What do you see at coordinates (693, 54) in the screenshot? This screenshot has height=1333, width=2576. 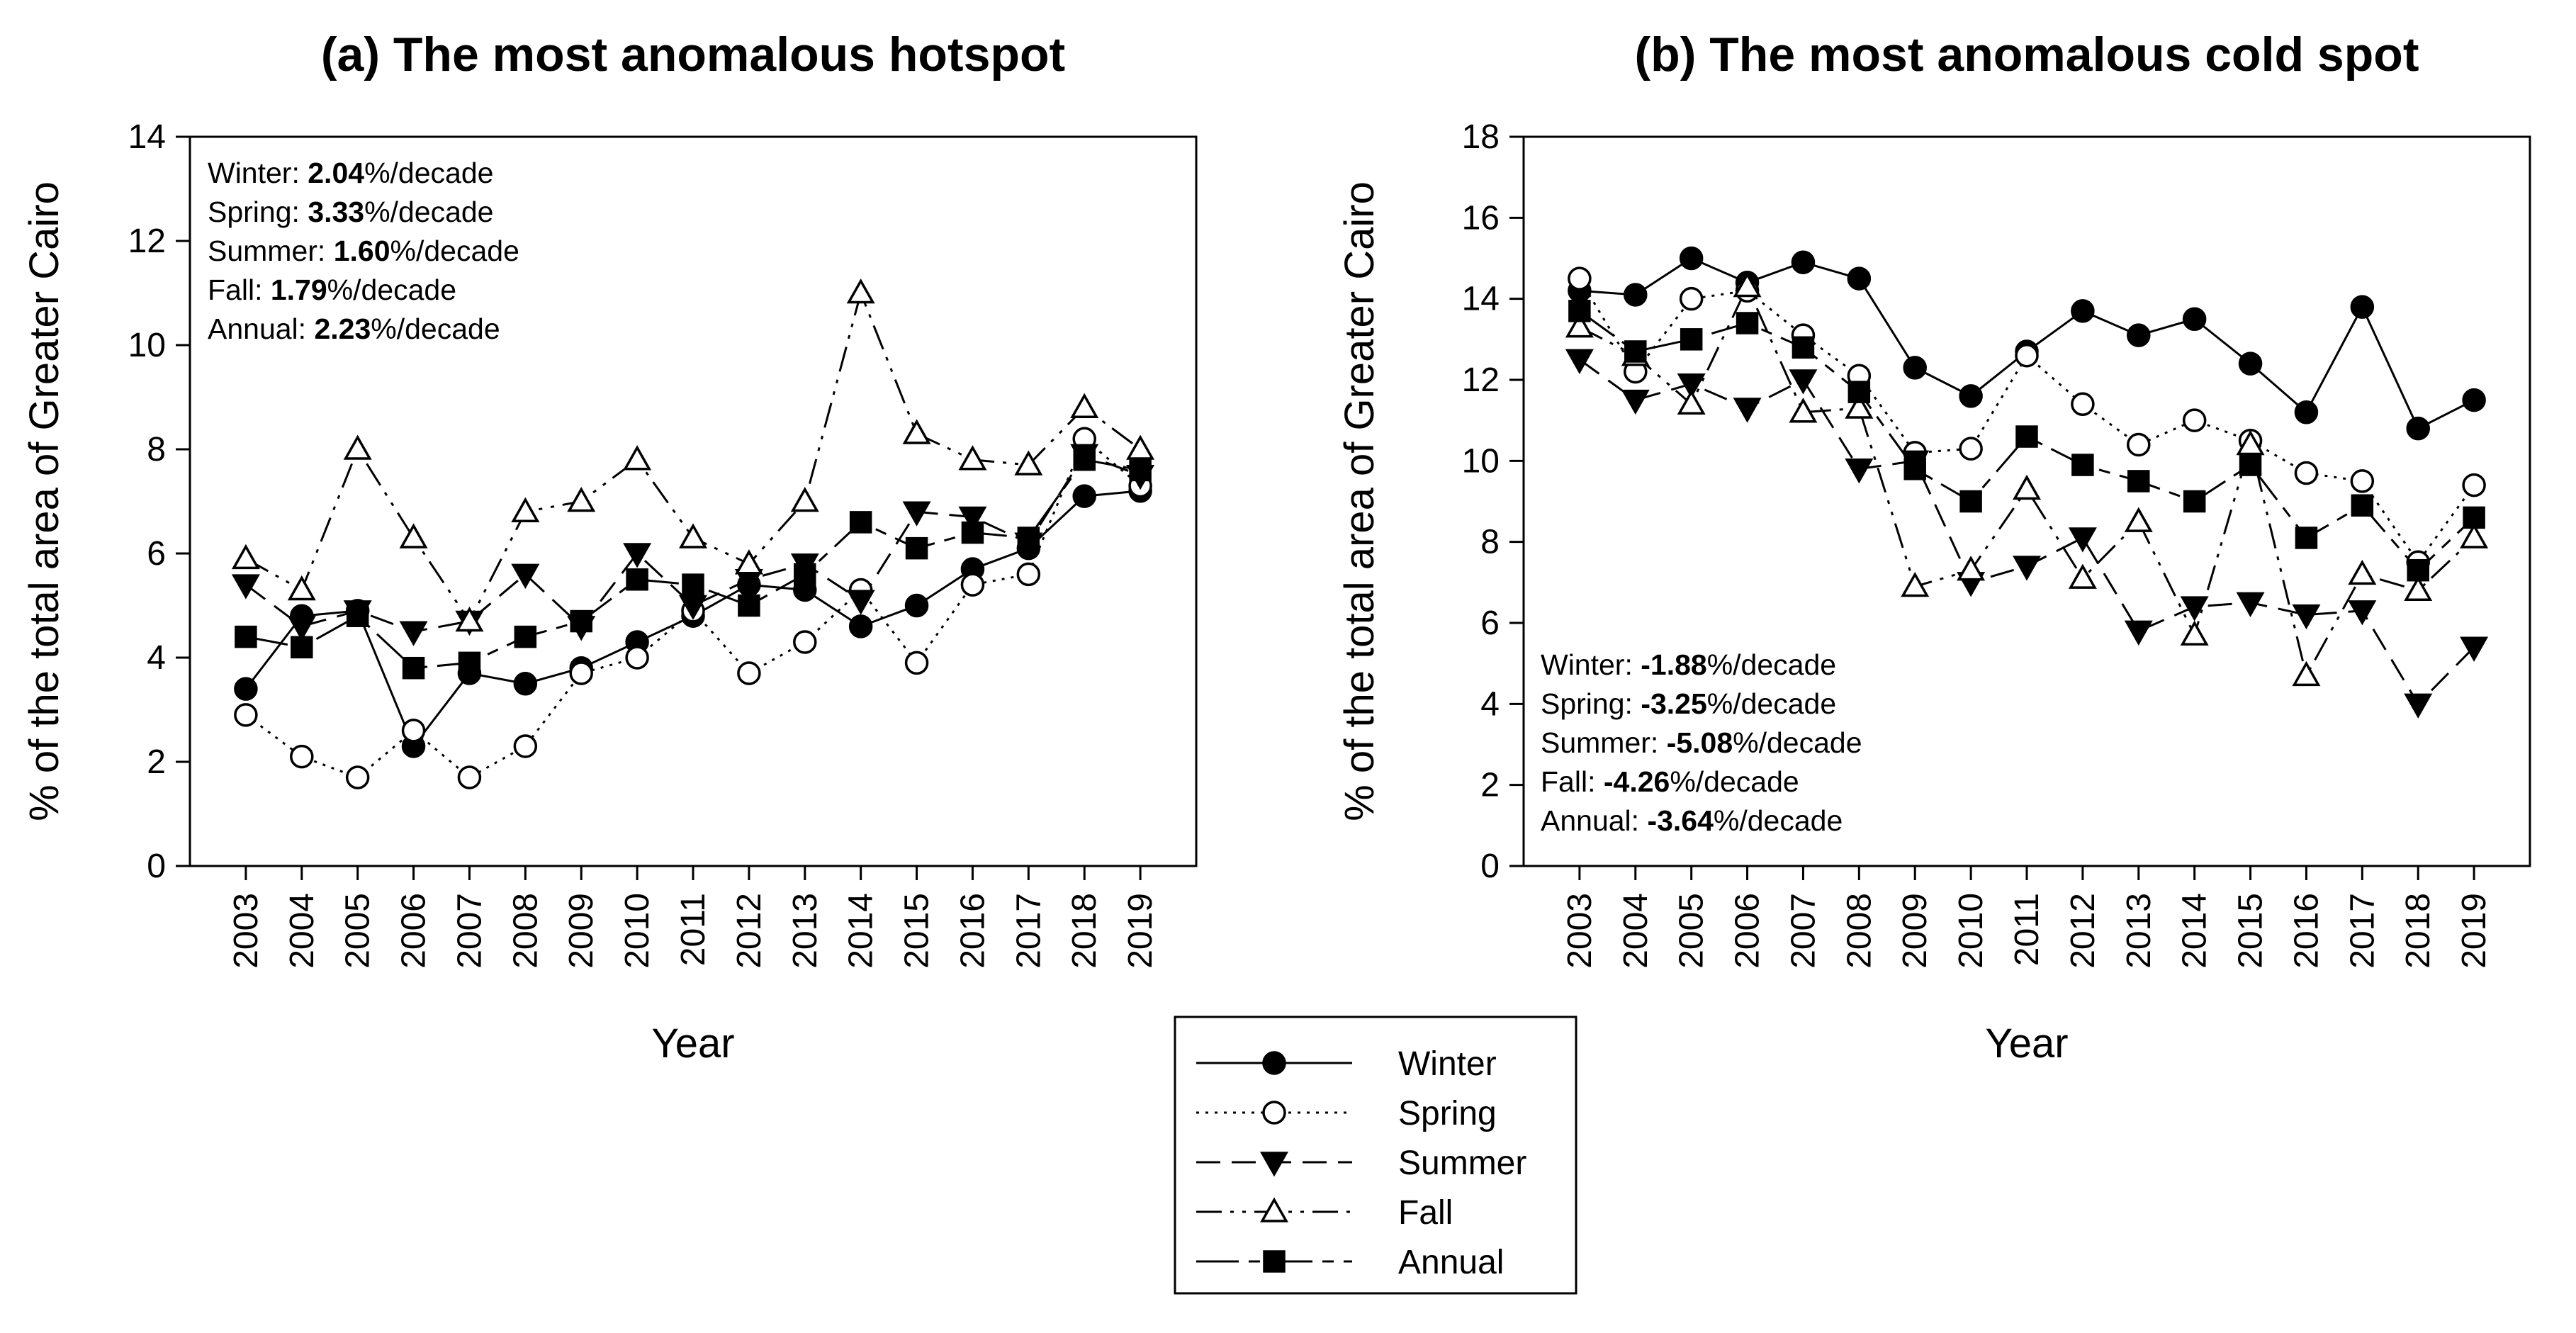 I see `chart-title: (a) The most anomalous hotspot` at bounding box center [693, 54].